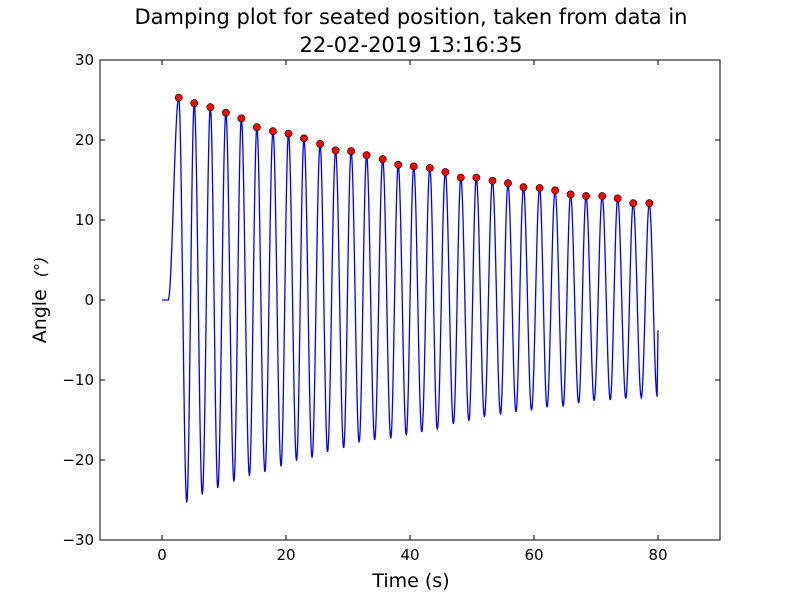 The image size is (800, 600). Describe the element at coordinates (40, 267) in the screenshot. I see `y-axis-label-unit: (°)` at that location.